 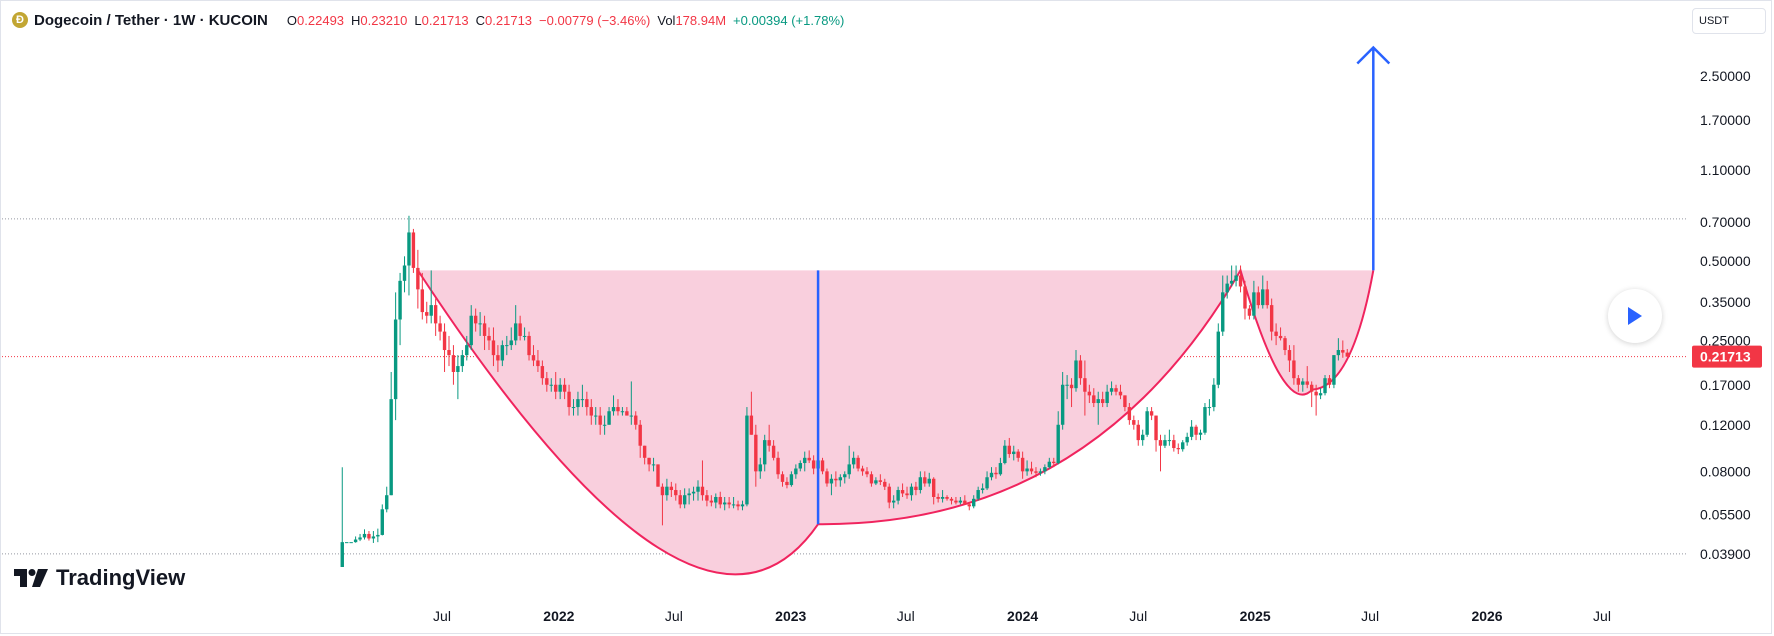 I want to click on y-tick-label: 2.50000, so click(x=1725, y=76).